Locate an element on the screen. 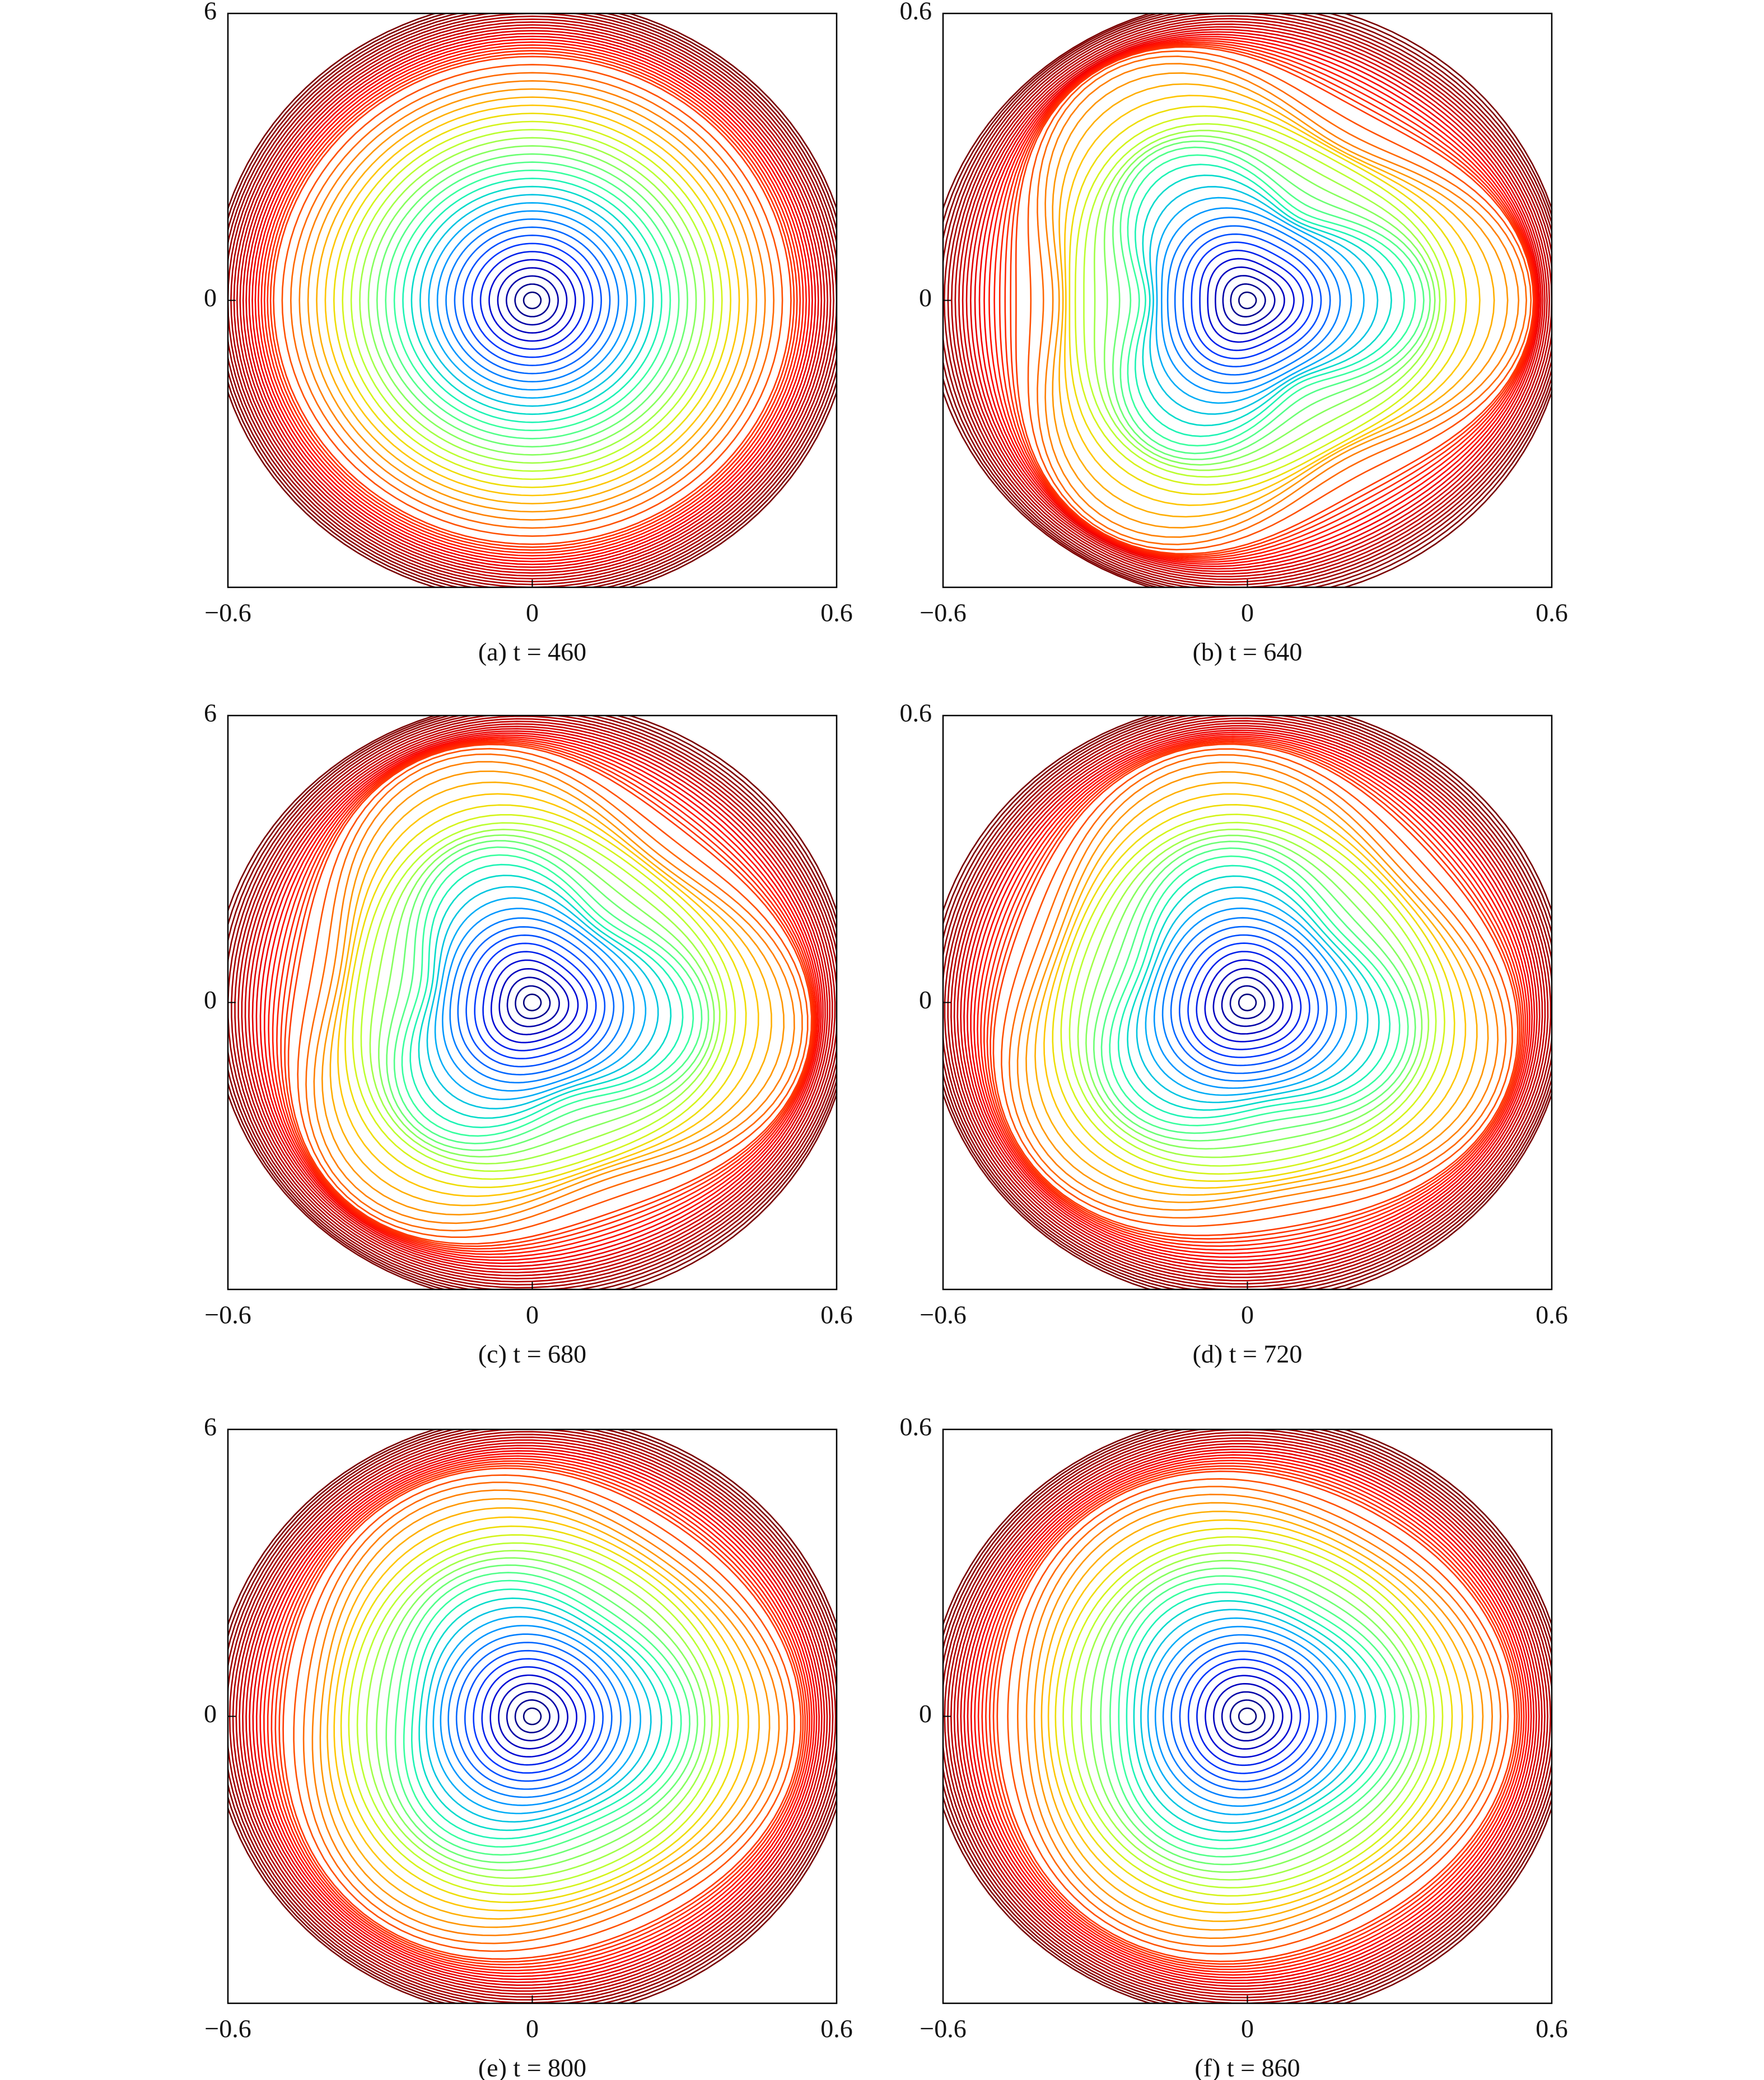 This screenshot has height=2080, width=1764. x-tick-label: 0.6 is located at coordinates (837, 613).